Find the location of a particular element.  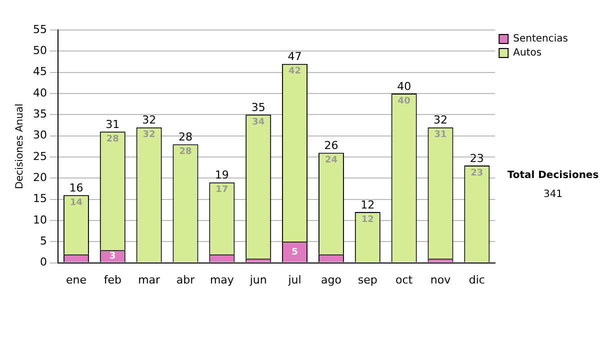

y-tick-label: 30 is located at coordinates (39, 135).